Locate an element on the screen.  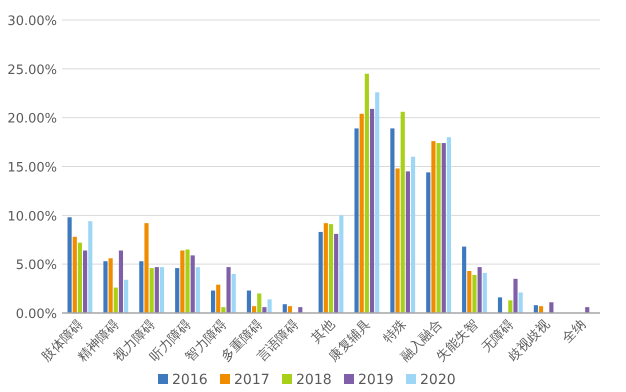
legend-label: 2017 is located at coordinates (252, 380).